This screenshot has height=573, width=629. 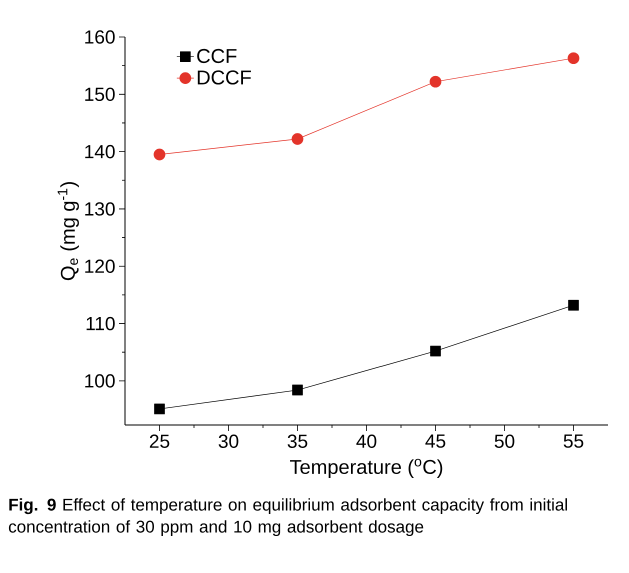 What do you see at coordinates (366, 468) in the screenshot?
I see `x-axis-title: Temperature ($^{o}$C)` at bounding box center [366, 468].